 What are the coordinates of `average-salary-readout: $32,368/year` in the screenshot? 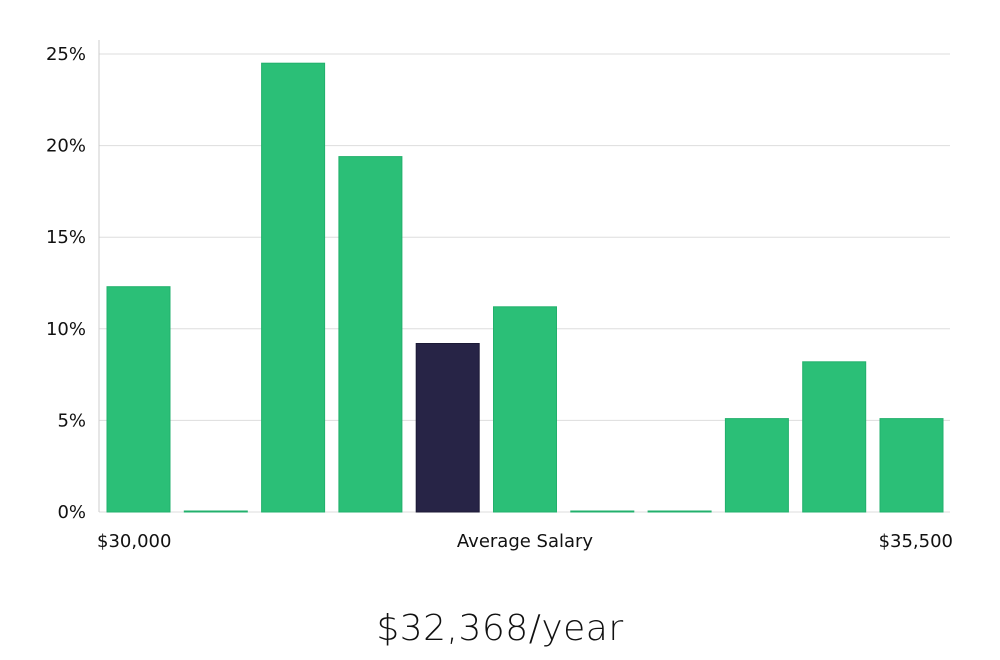 It's located at (500, 628).